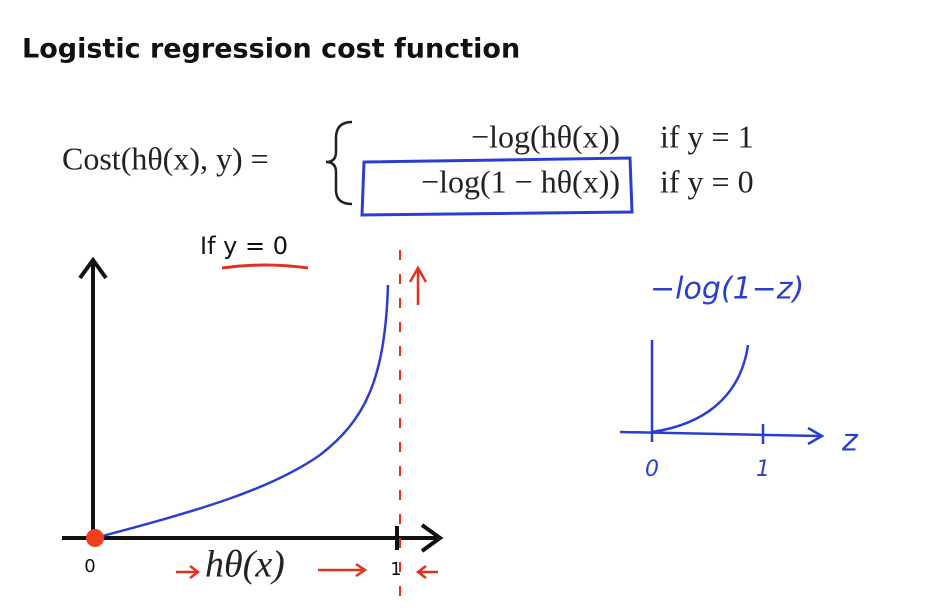 This screenshot has height=612, width=941. I want to click on case-expr: −log(hθ(x)), so click(545, 136).